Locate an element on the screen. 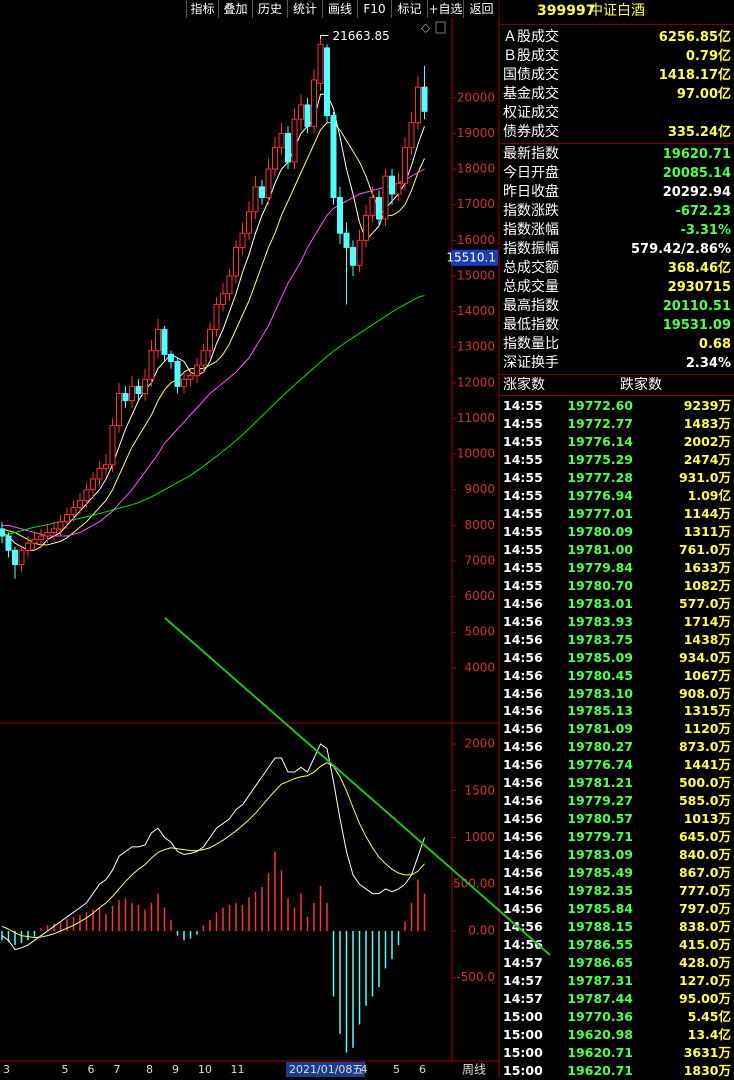 The image size is (734, 1080). y-tick-label: 18000 is located at coordinates (476, 169).